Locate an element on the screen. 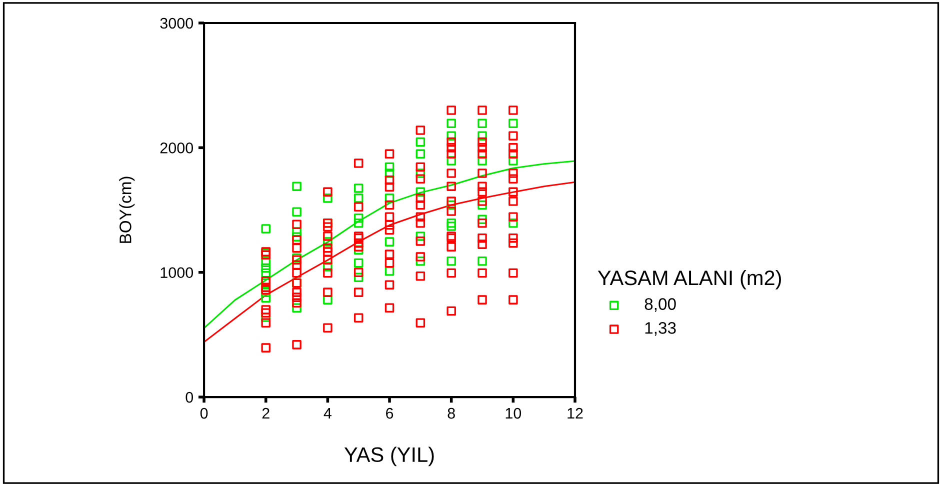  y-tick-label: 2000 is located at coordinates (177, 148).